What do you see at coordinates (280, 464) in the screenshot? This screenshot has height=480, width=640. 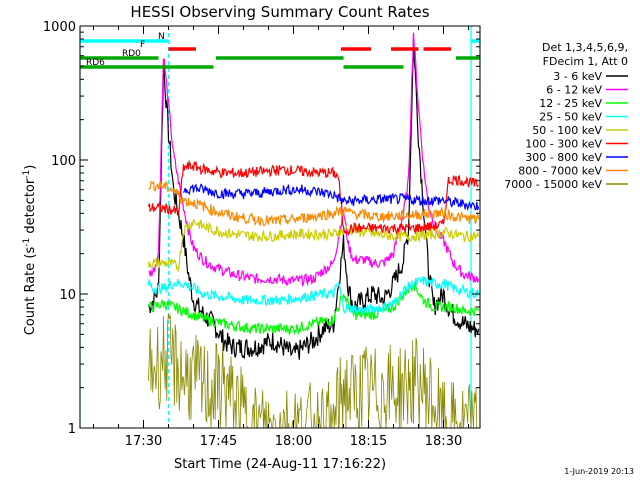 I see `x-axis-label: Start Time (24-Aug-11 17:16:22)` at bounding box center [280, 464].